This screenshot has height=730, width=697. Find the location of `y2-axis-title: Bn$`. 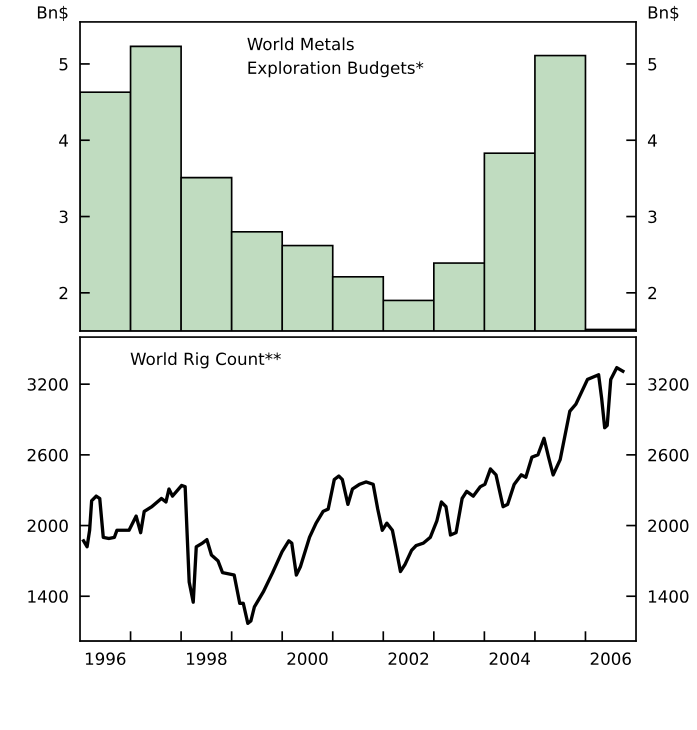

y2-axis-title: Bn$ is located at coordinates (663, 13).